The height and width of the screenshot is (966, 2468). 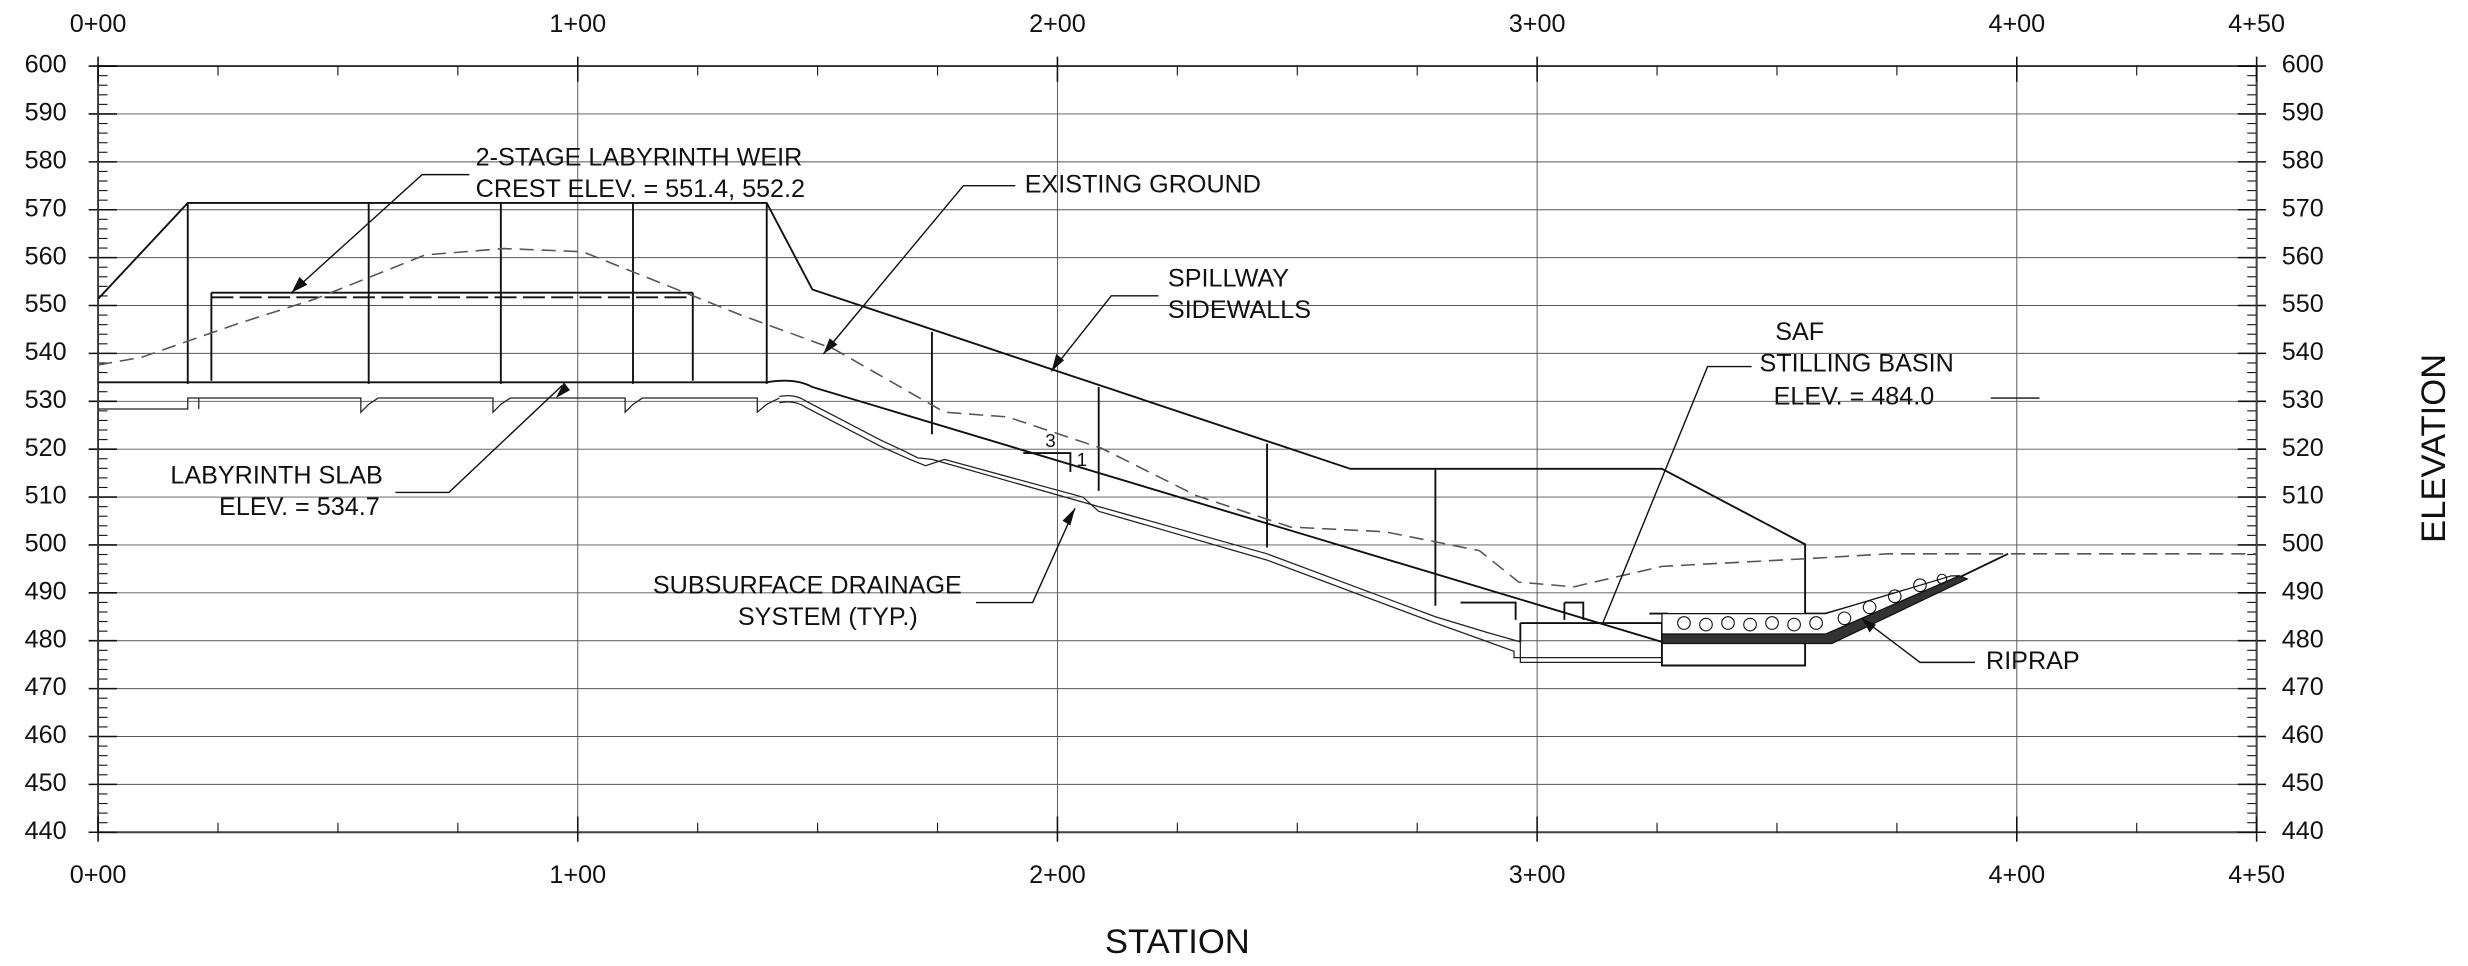 What do you see at coordinates (299, 507) in the screenshot?
I see `annotation: ELEV. = 534.7` at bounding box center [299, 507].